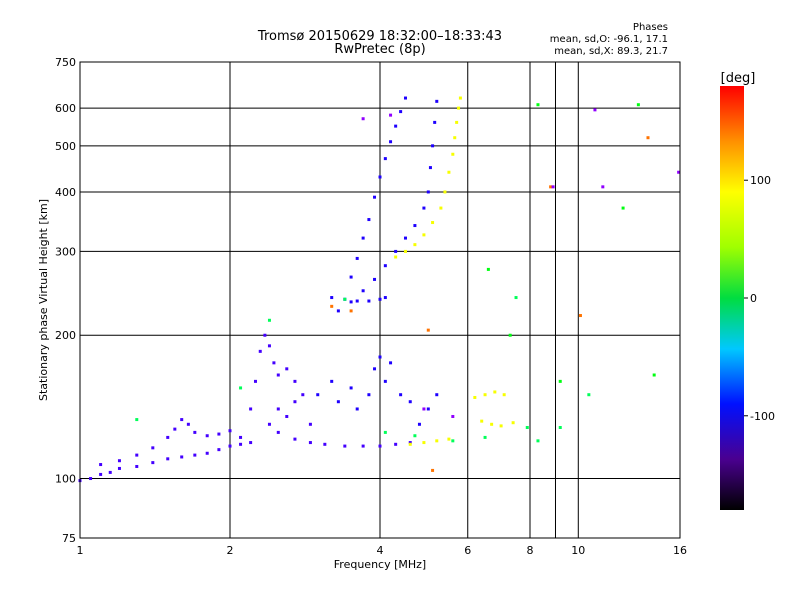 The image size is (800, 600). I want to click on phase-stats-o: mean, sd,O: -96.1, 17.1, so click(608, 39).